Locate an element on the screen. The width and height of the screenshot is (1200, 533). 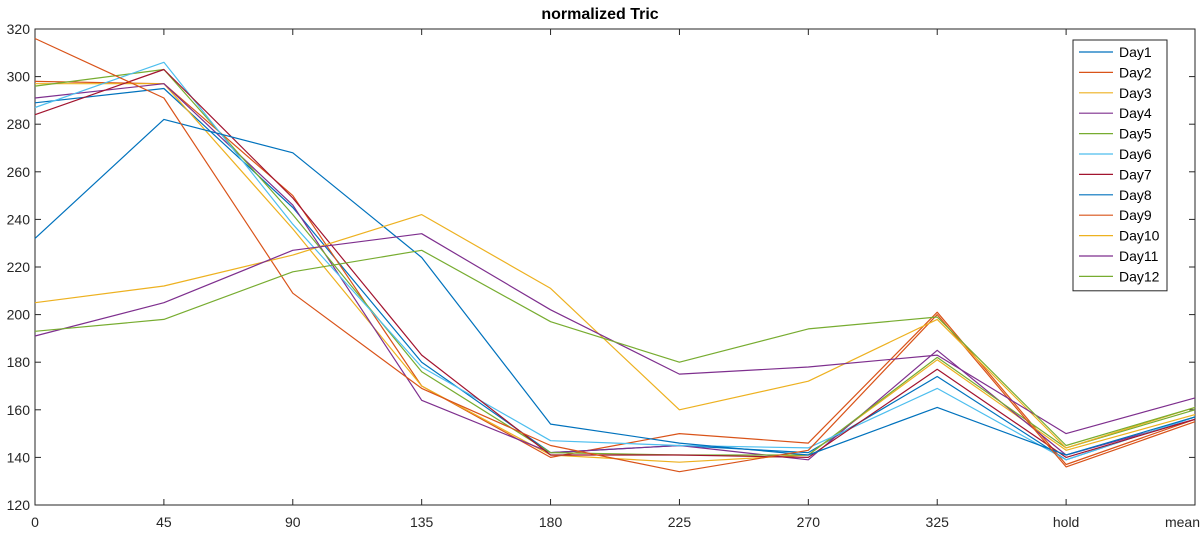
y-tick-label: 120 is located at coordinates (19, 505).